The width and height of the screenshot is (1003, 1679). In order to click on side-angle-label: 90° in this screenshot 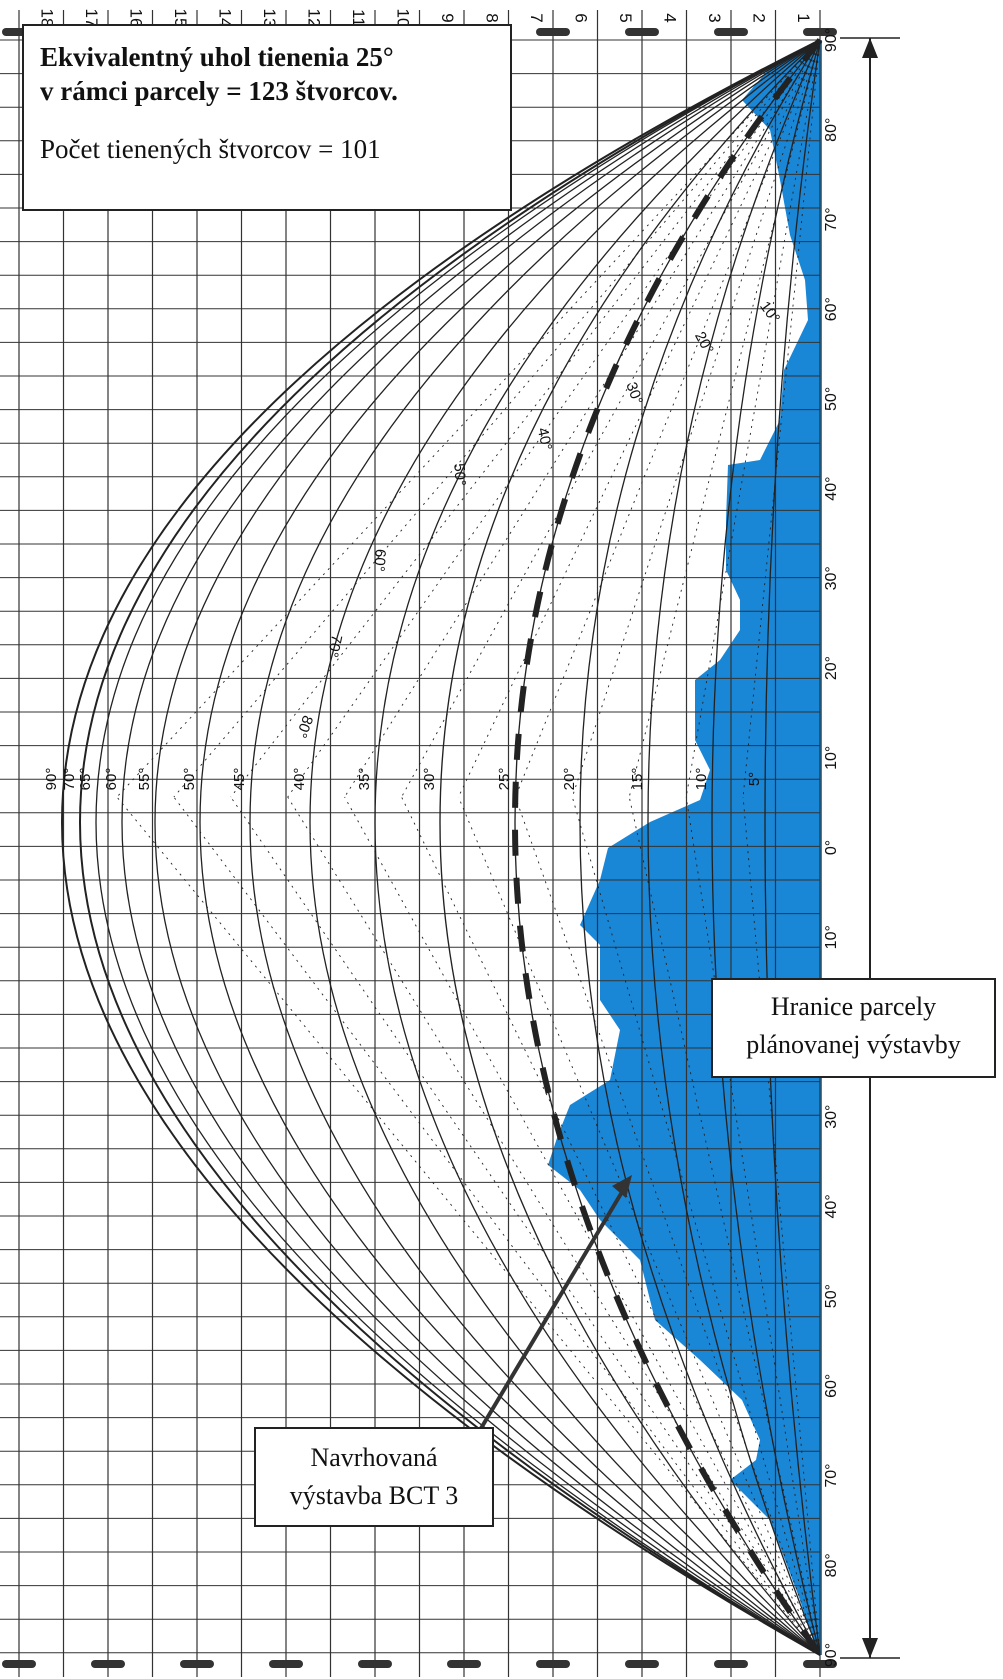, I will do `click(831, 40)`.